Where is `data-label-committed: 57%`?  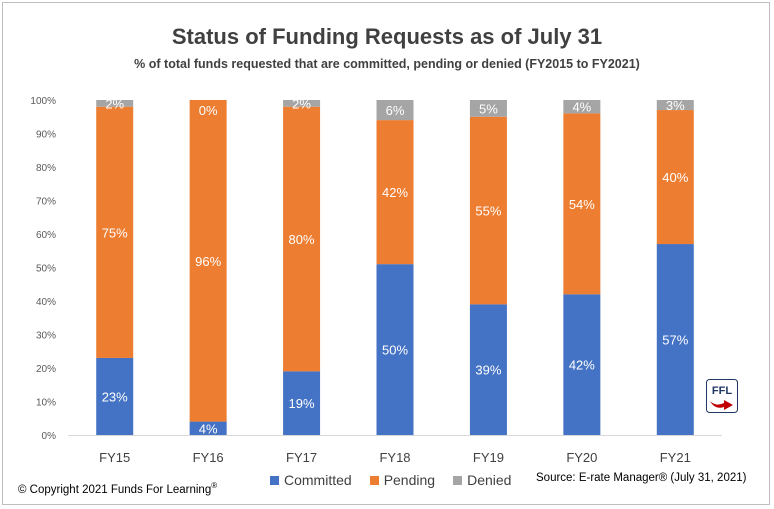
data-label-committed: 57% is located at coordinates (675, 340).